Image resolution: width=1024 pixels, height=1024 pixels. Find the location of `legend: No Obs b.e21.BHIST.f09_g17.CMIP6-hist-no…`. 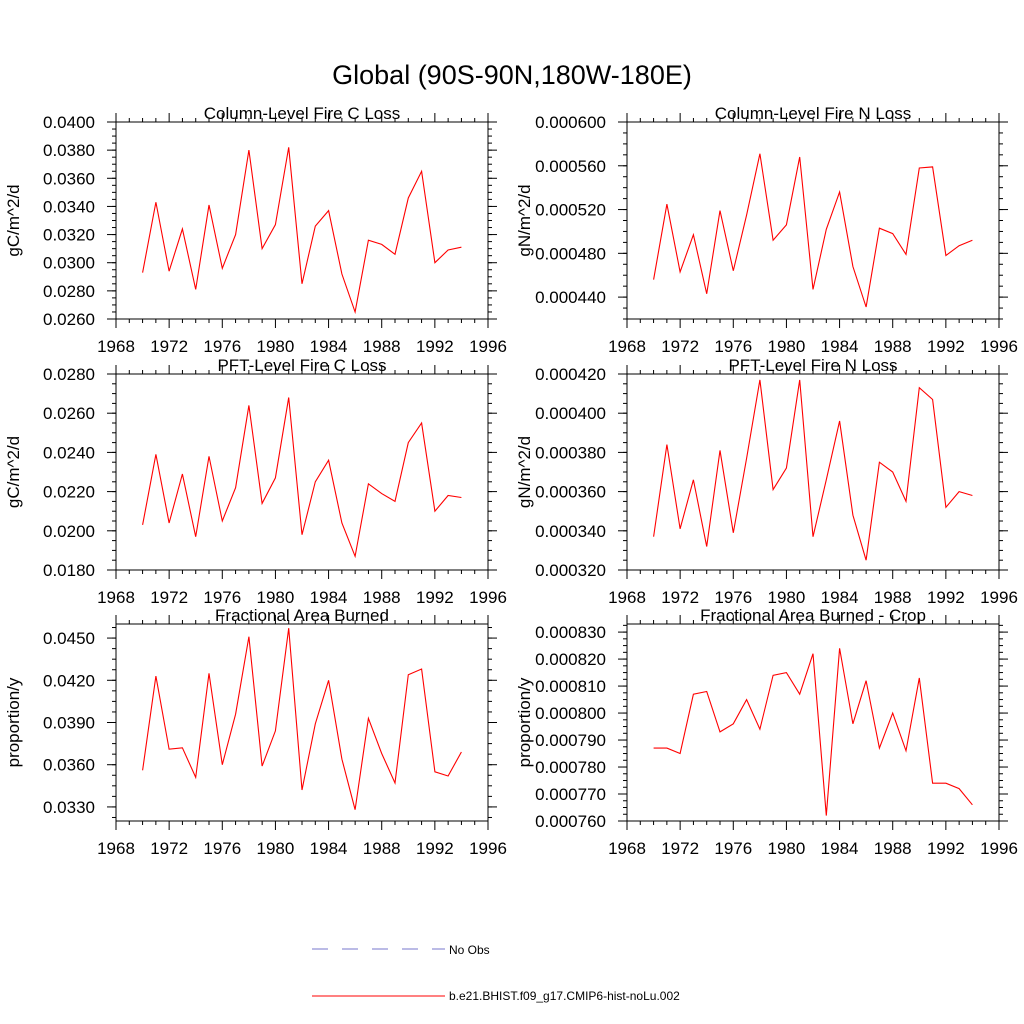

legend: No Obs b.e21.BHIST.f09_g17.CMIP6-hist-no… is located at coordinates (496, 973).